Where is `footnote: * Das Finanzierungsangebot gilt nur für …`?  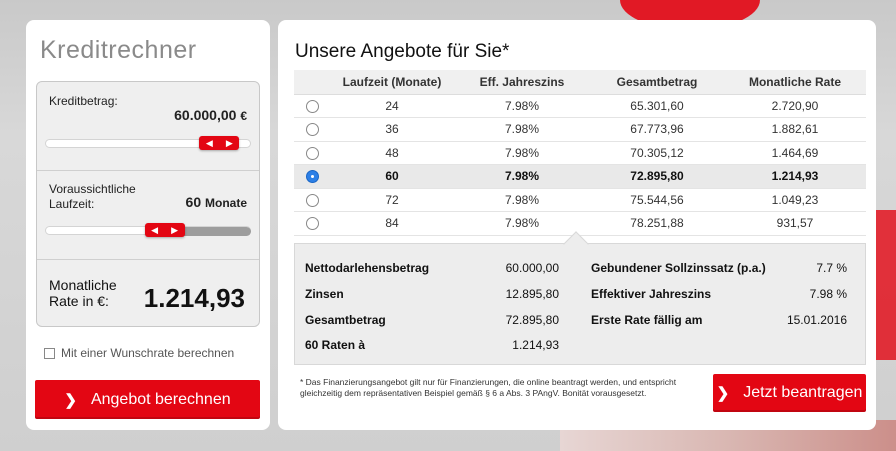
footnote: * Das Finanzierungsangebot gilt nur für … is located at coordinates (488, 387).